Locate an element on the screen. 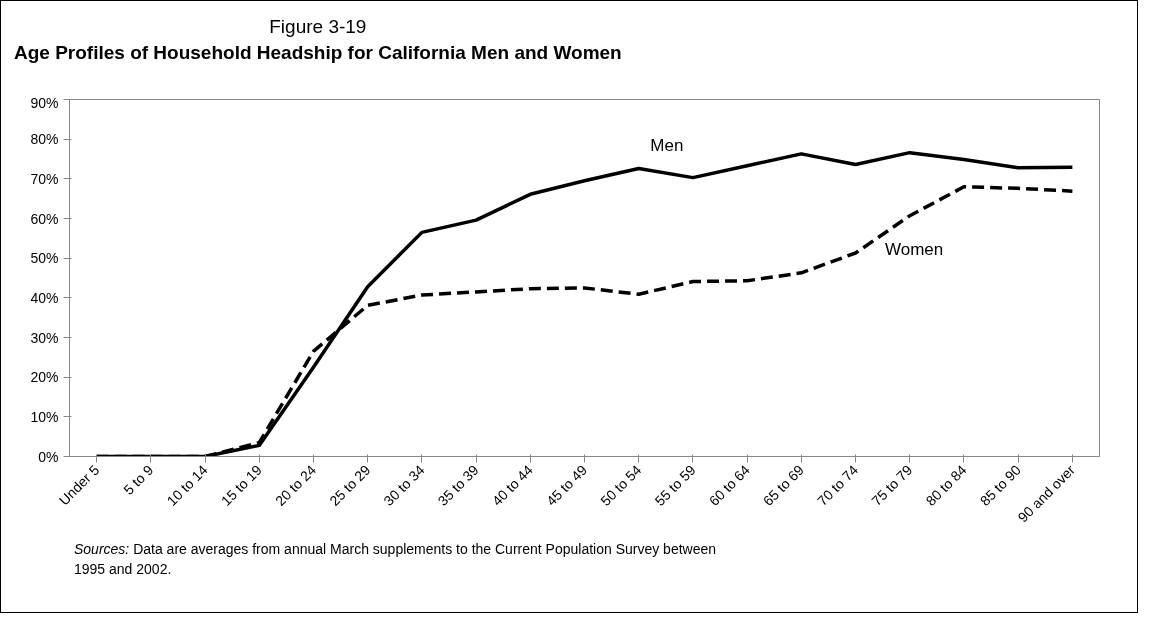  series-label: Men is located at coordinates (667, 145).